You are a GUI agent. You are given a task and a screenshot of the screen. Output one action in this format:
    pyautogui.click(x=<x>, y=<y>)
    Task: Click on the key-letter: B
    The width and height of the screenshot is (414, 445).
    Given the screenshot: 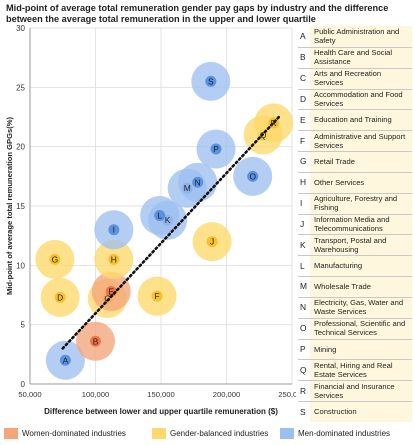 What is the action you would take?
    pyautogui.click(x=303, y=57)
    